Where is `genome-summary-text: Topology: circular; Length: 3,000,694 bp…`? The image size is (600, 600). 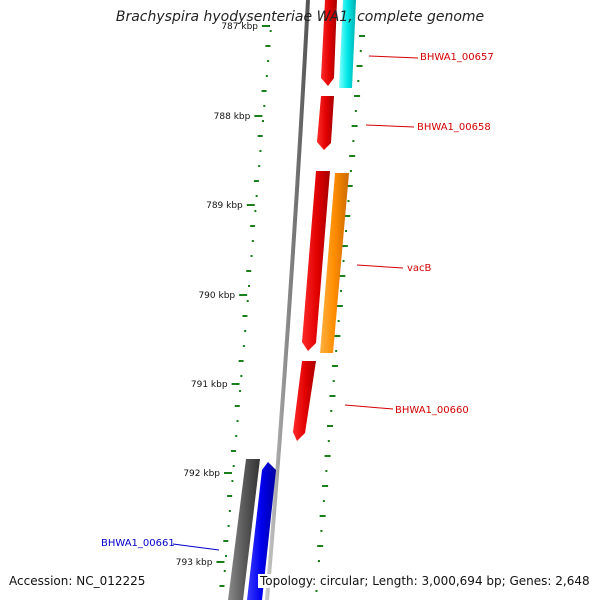 genome-summary-text: Topology: circular; Length: 3,000,694 bp… is located at coordinates (425, 581).